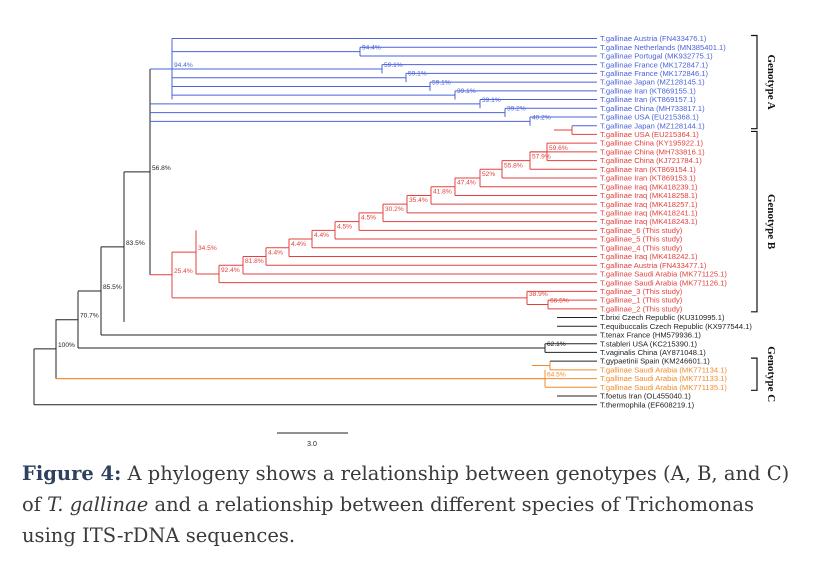 The height and width of the screenshot is (569, 833). What do you see at coordinates (663, 369) in the screenshot?
I see `taxon-label: T.gallinae Saudi Arabia (MK771134.1)` at bounding box center [663, 369].